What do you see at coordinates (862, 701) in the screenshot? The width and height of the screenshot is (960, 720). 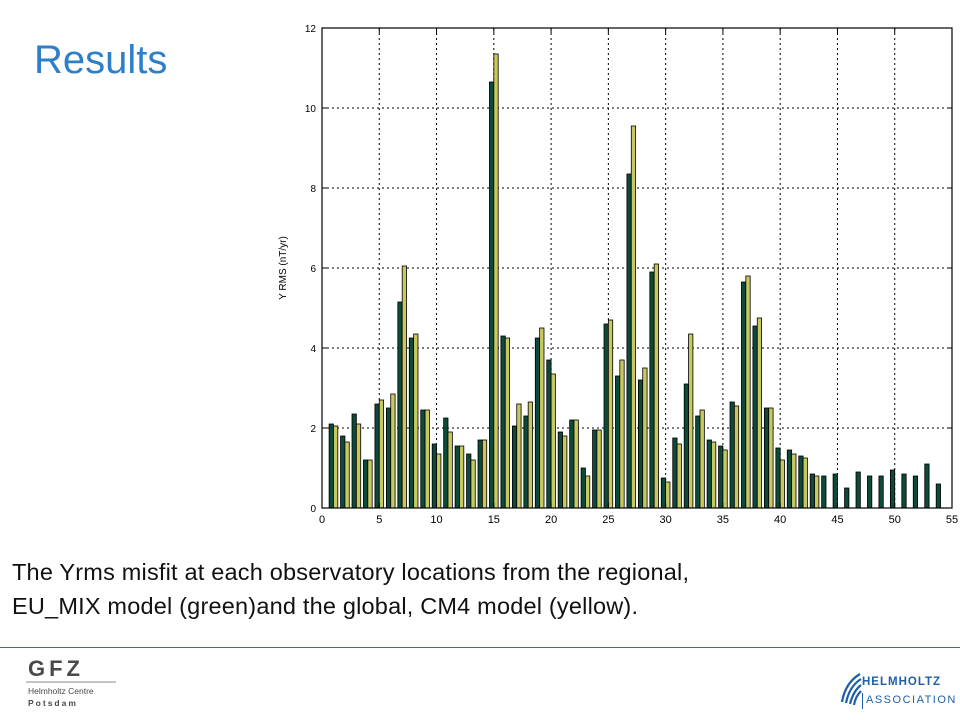 I see `helmholtz-divider` at bounding box center [862, 701].